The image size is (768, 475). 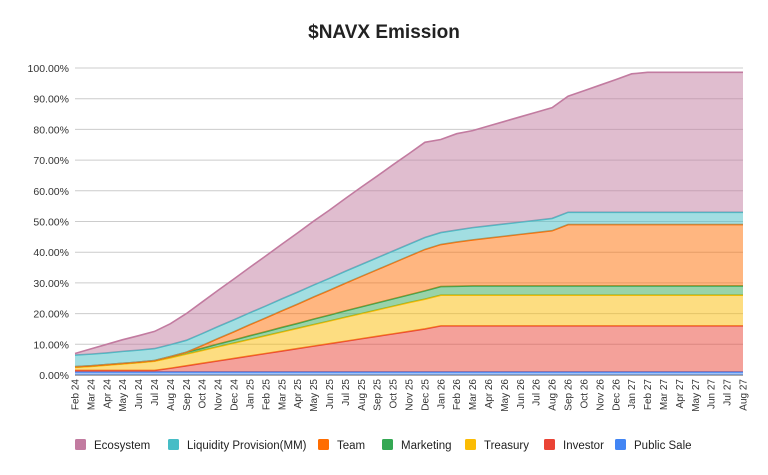 What do you see at coordinates (219, 395) in the screenshot?
I see `x-tick-label: Nov 24` at bounding box center [219, 395].